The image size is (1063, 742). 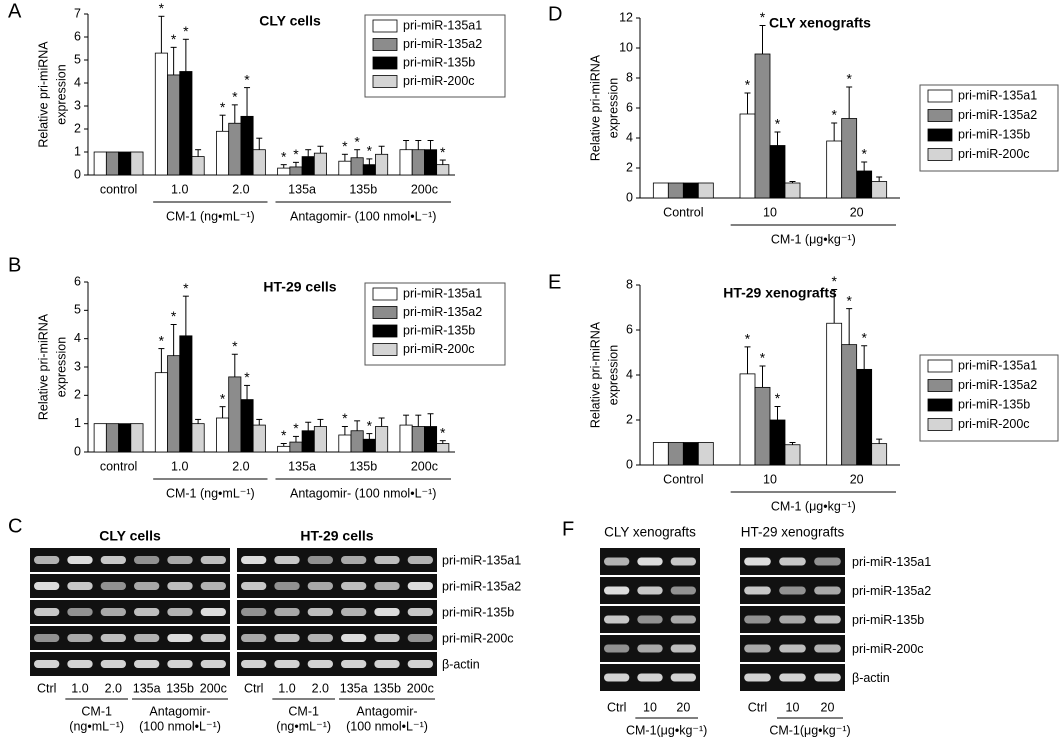 What do you see at coordinates (650, 532) in the screenshot?
I see `gel-title: CLY xenografts` at bounding box center [650, 532].